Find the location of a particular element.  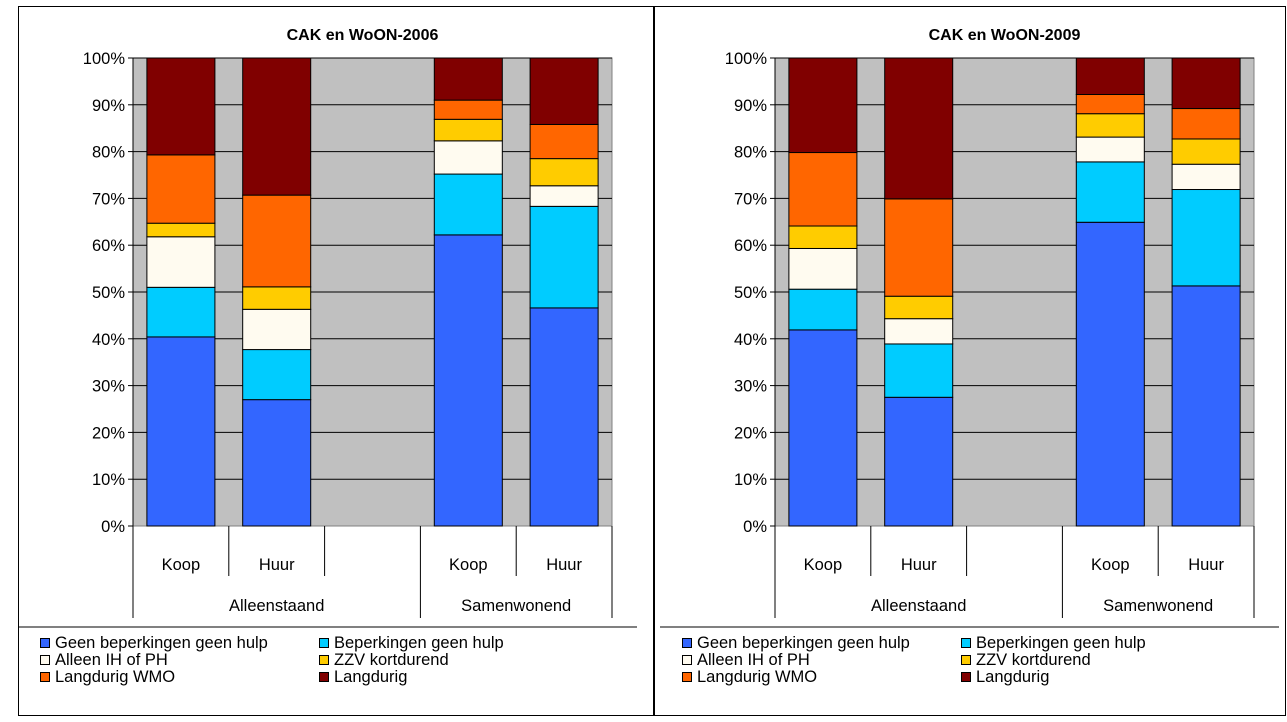

y-tick-label: 40% is located at coordinates (750, 340).